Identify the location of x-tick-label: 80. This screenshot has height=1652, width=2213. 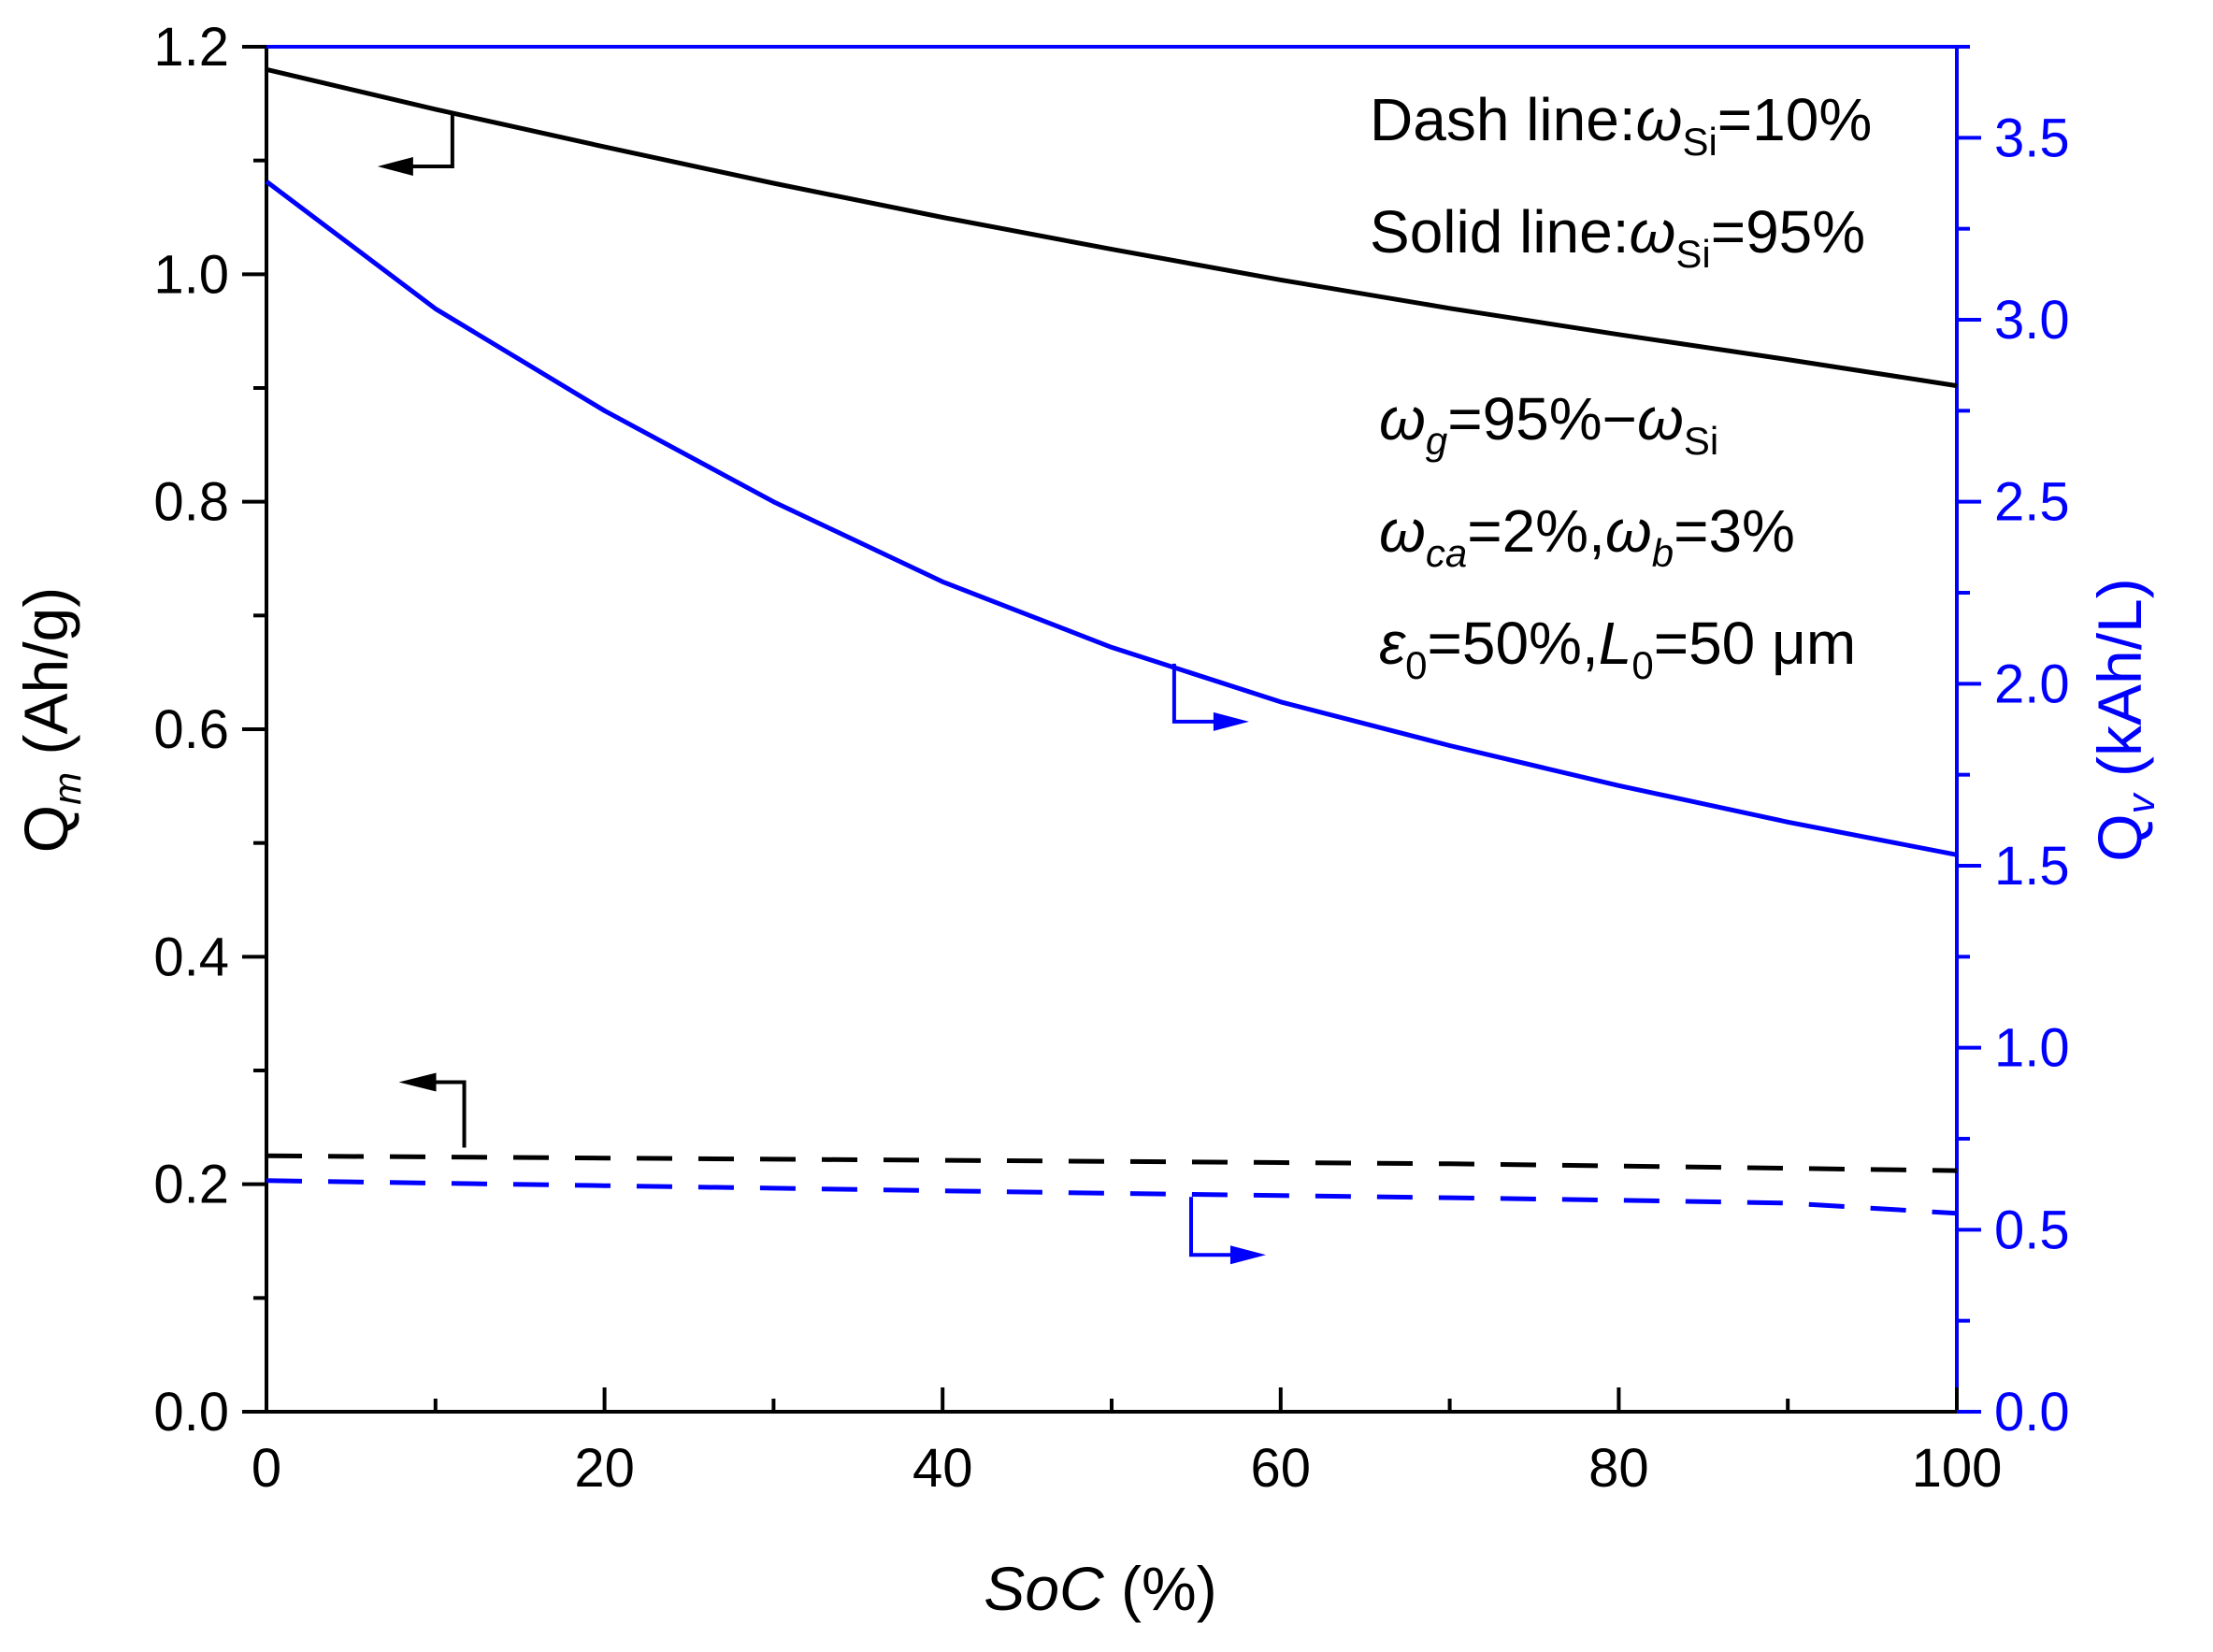
(1618, 1469).